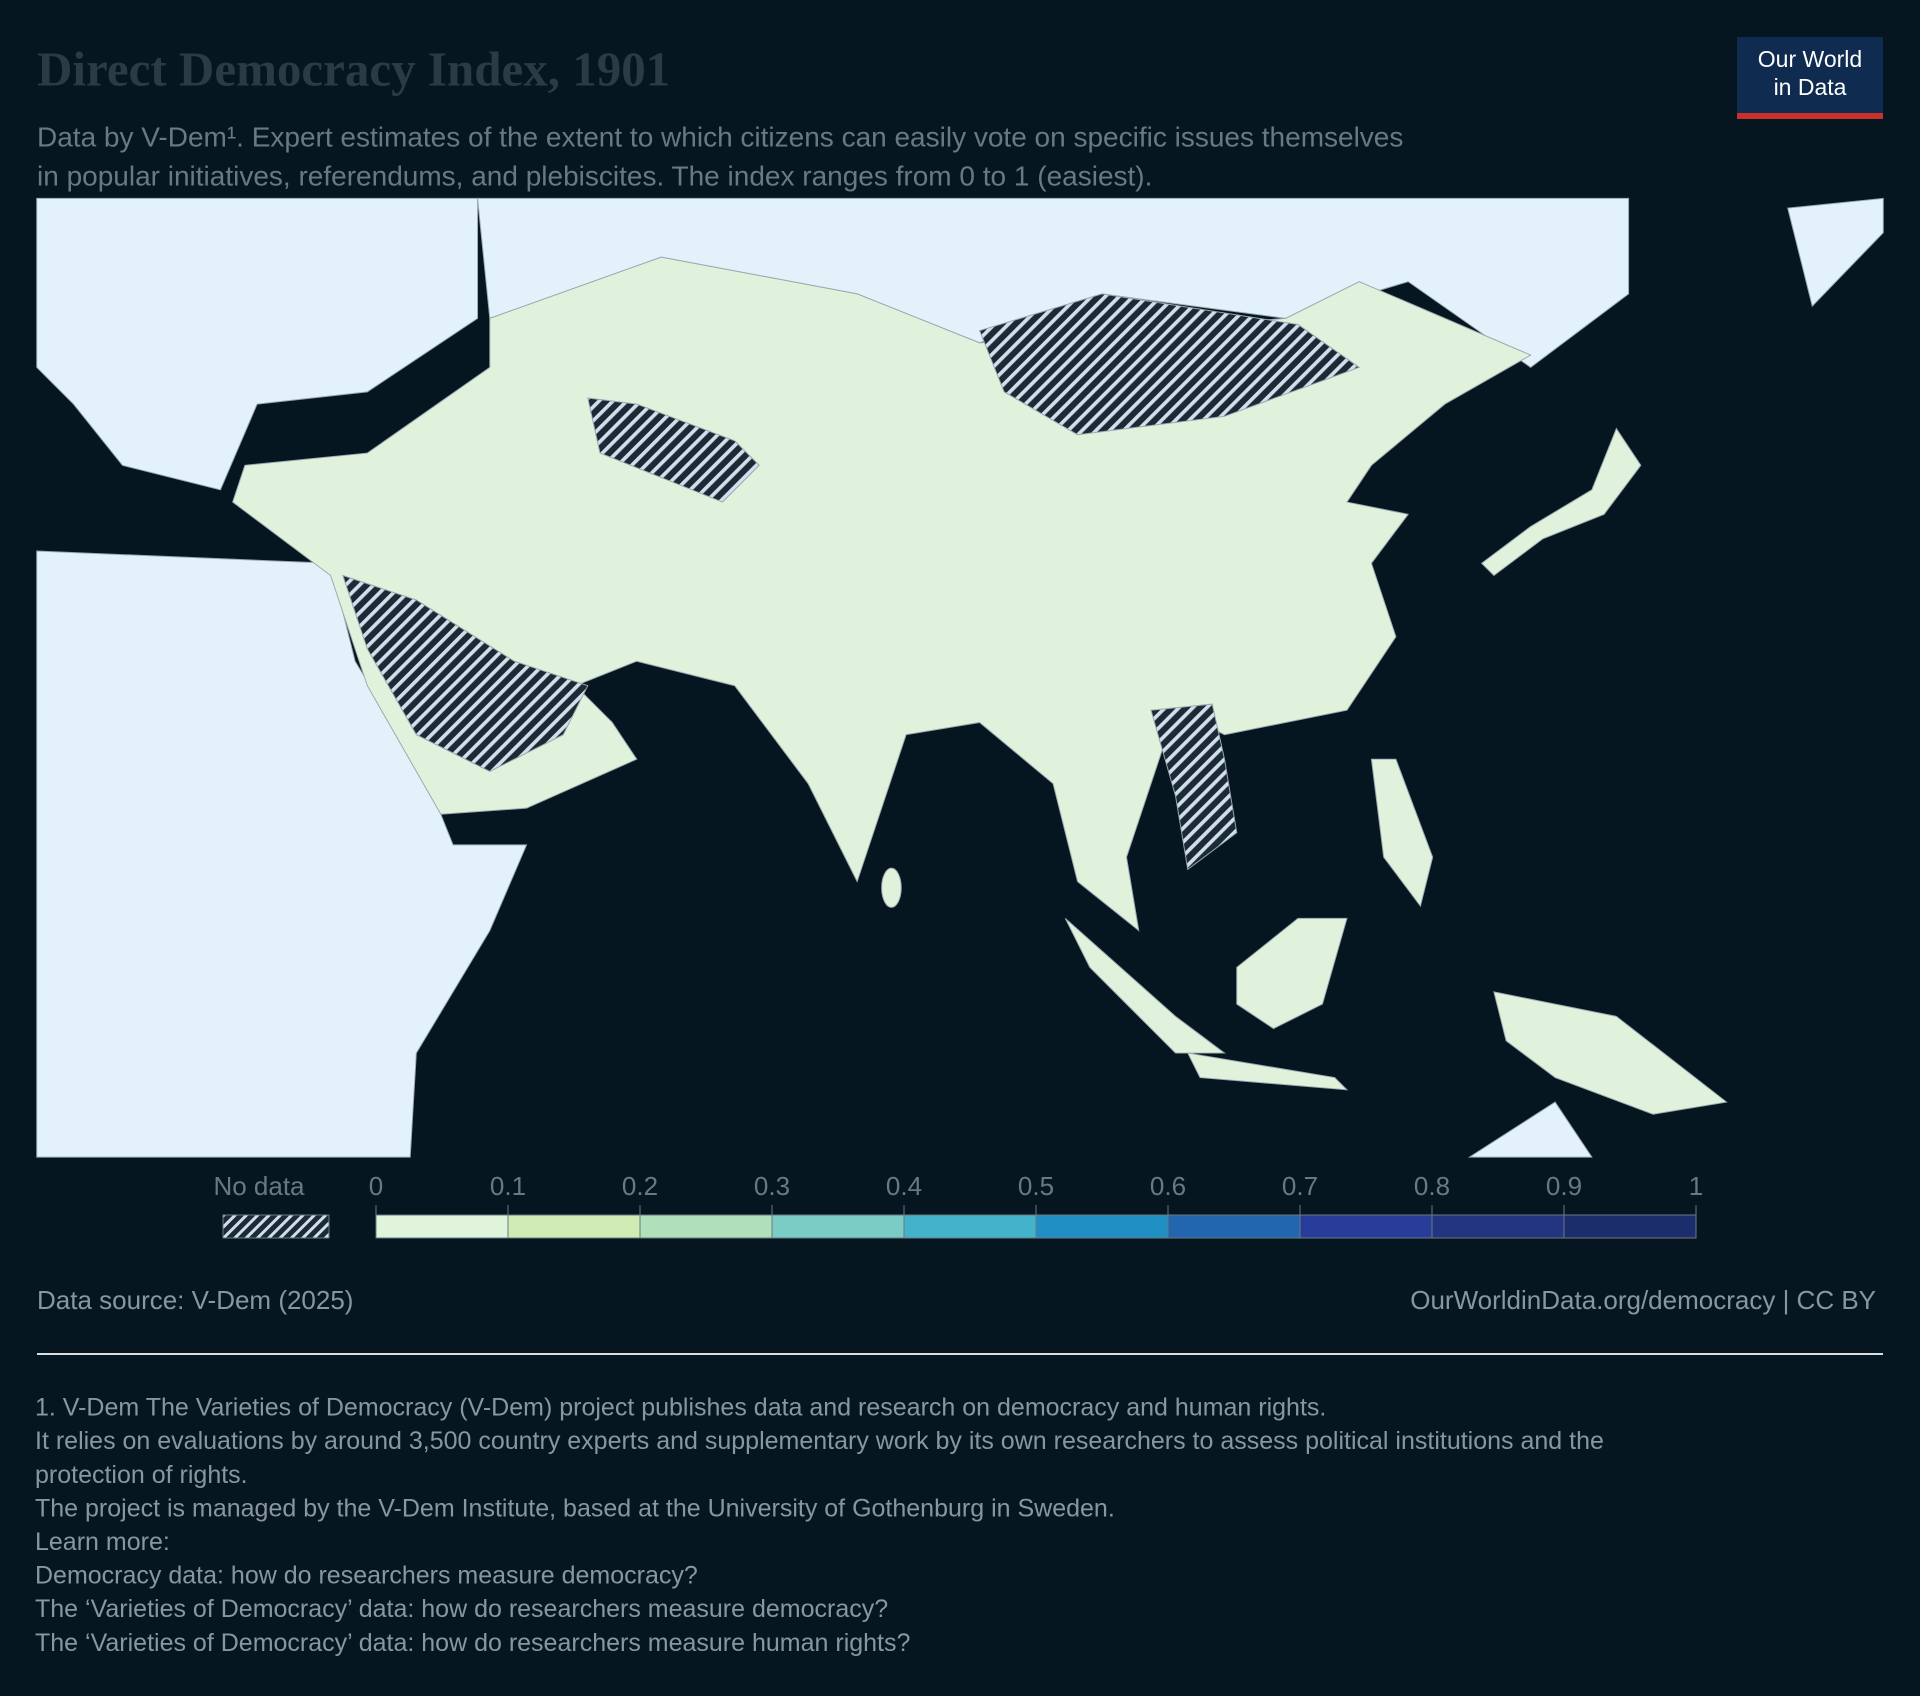  What do you see at coordinates (141, 1475) in the screenshot?
I see `footnote-line: protection of rights.` at bounding box center [141, 1475].